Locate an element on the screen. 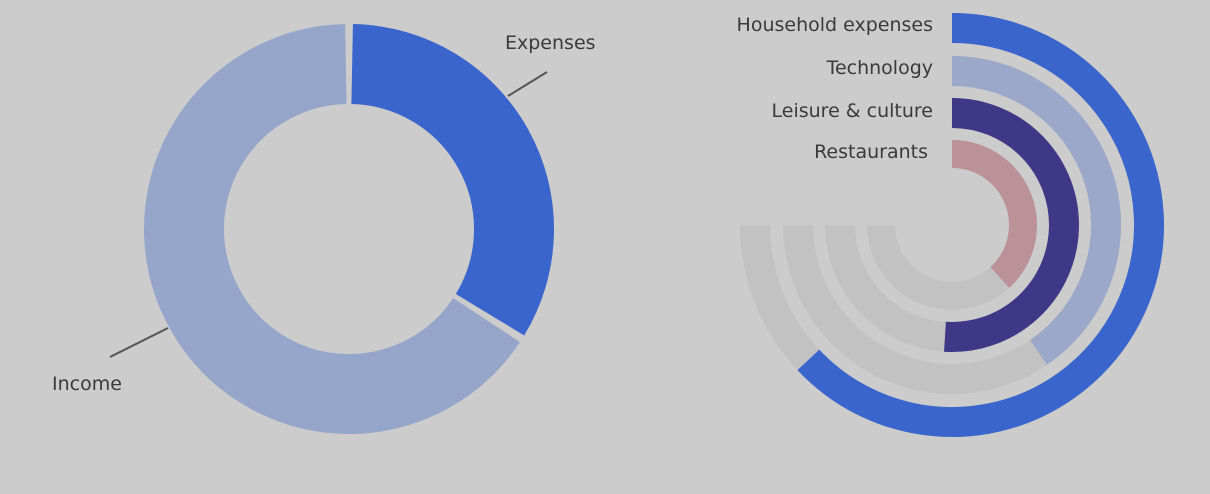  donut-label-income: Income is located at coordinates (87, 384).